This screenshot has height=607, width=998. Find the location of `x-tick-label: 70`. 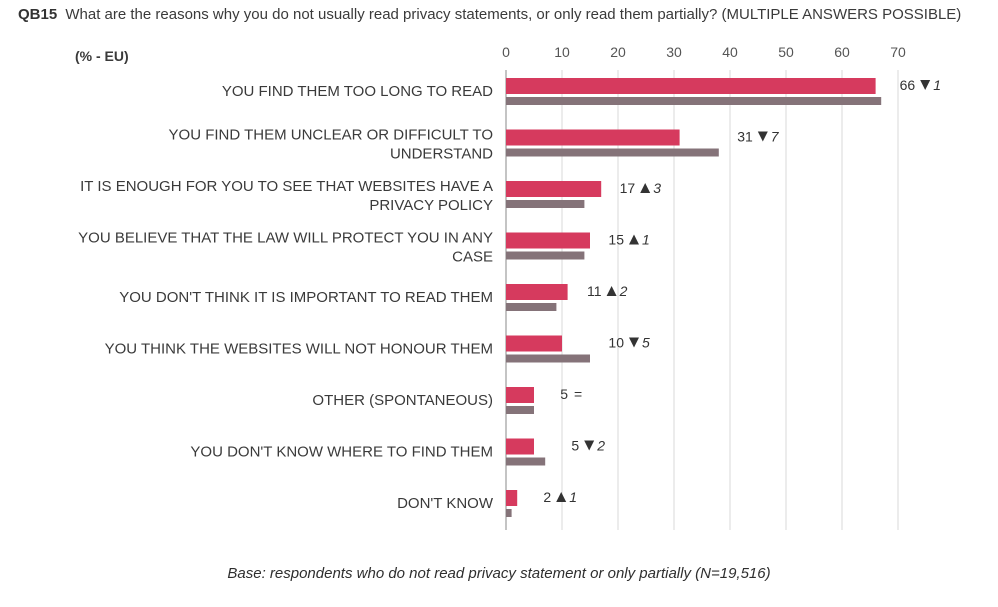

x-tick-label: 70 is located at coordinates (898, 52).